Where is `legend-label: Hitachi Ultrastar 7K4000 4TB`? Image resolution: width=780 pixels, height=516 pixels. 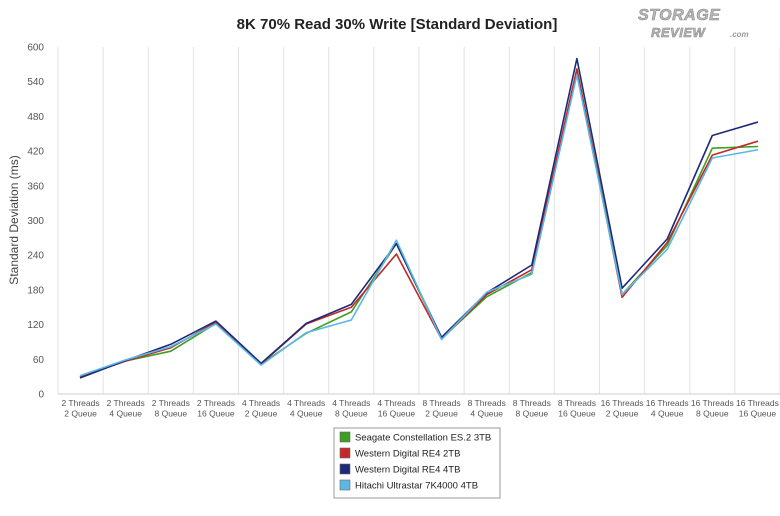
legend-label: Hitachi Ultrastar 7K4000 4TB is located at coordinates (416, 486).